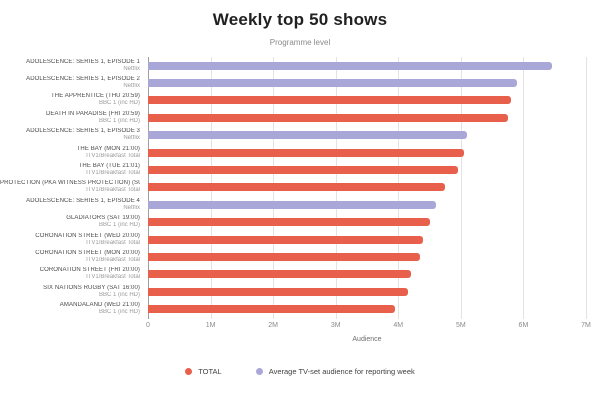  Describe the element at coordinates (74, 66) in the screenshot. I see `row-label: ADOLESCENCE: SERIES 1, EPISODE 1 Netflix` at that location.